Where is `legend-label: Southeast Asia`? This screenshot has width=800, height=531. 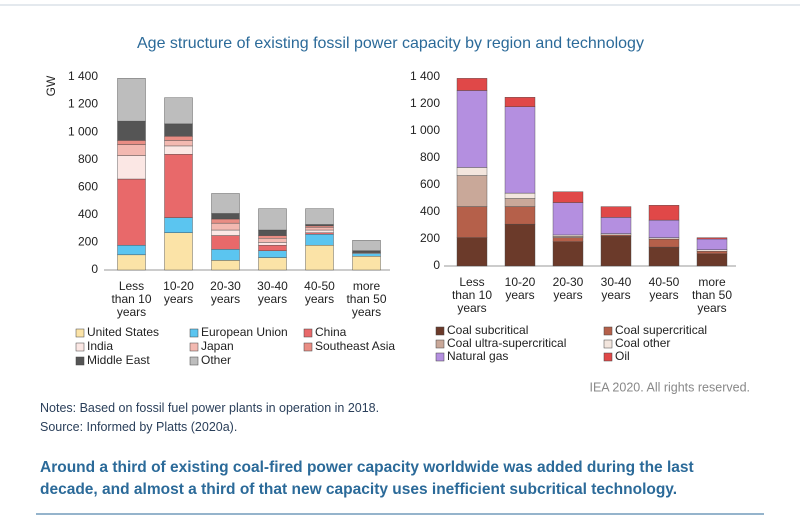
legend-label: Southeast Asia is located at coordinates (355, 346).